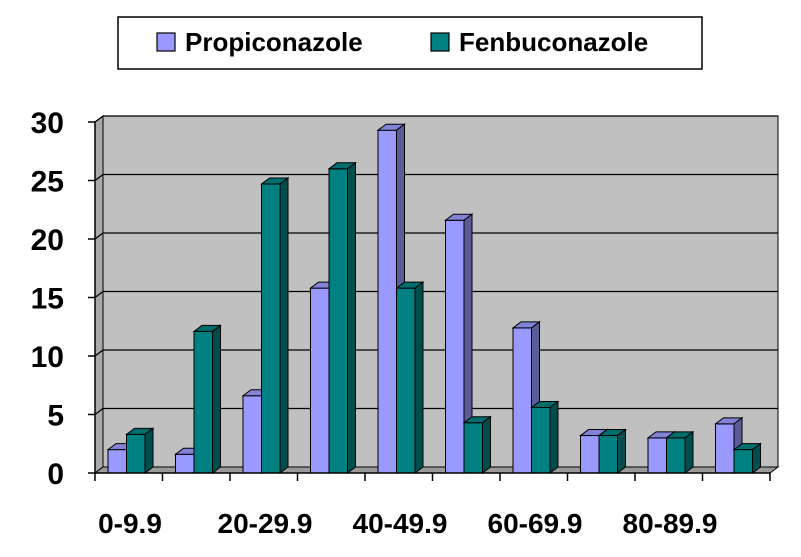 The height and width of the screenshot is (557, 801). I want to click on x-tick-label: 80-89.9, so click(670, 523).